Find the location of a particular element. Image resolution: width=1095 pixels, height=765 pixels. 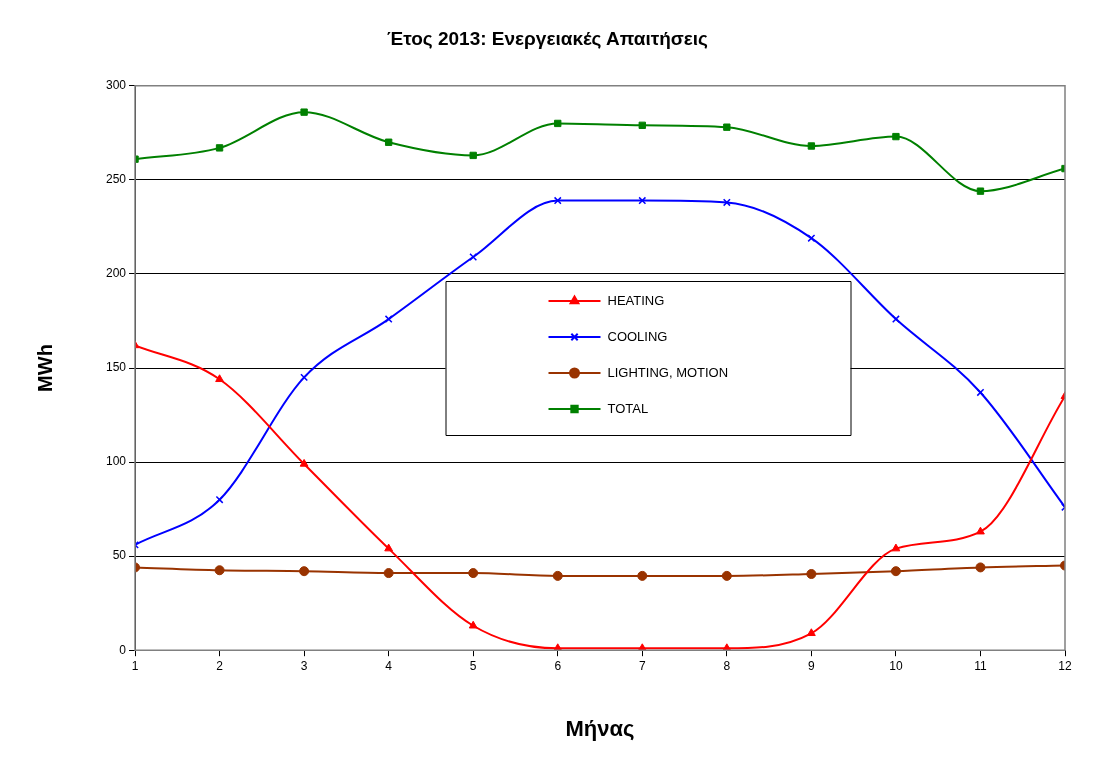

y-axis-title: MWh is located at coordinates (44, 368).